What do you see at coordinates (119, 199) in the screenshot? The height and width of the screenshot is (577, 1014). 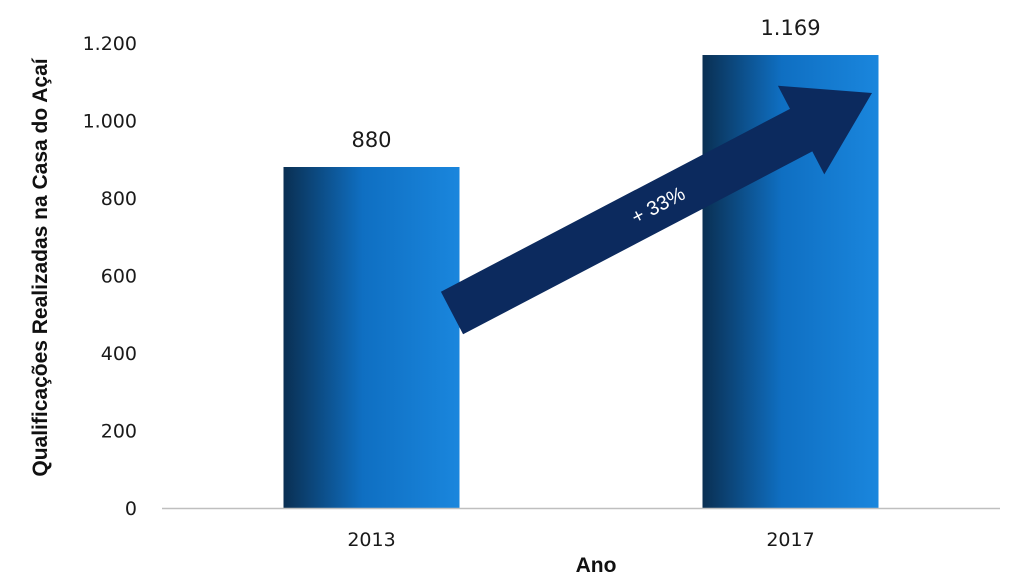 I see `y-tick-label: 800` at bounding box center [119, 199].